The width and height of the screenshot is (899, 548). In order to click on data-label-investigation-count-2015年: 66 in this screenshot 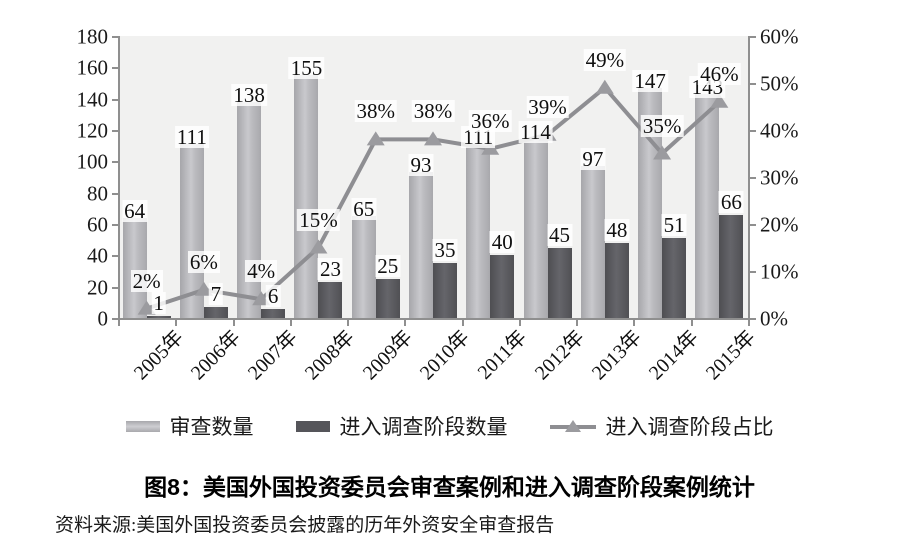, I will do `click(731, 201)`.